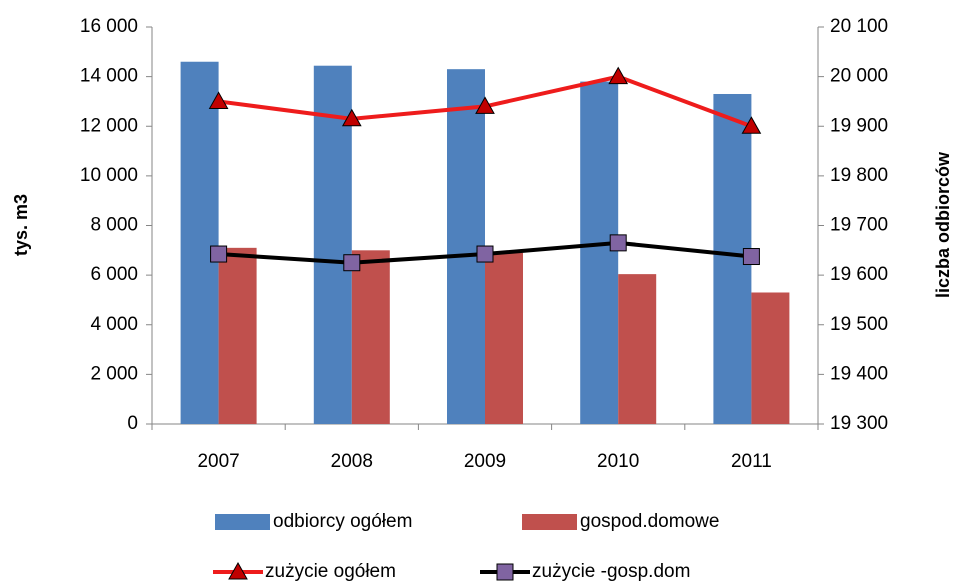 The image size is (958, 585). What do you see at coordinates (859, 423) in the screenshot?
I see `y2-tick-label: 19 300` at bounding box center [859, 423].